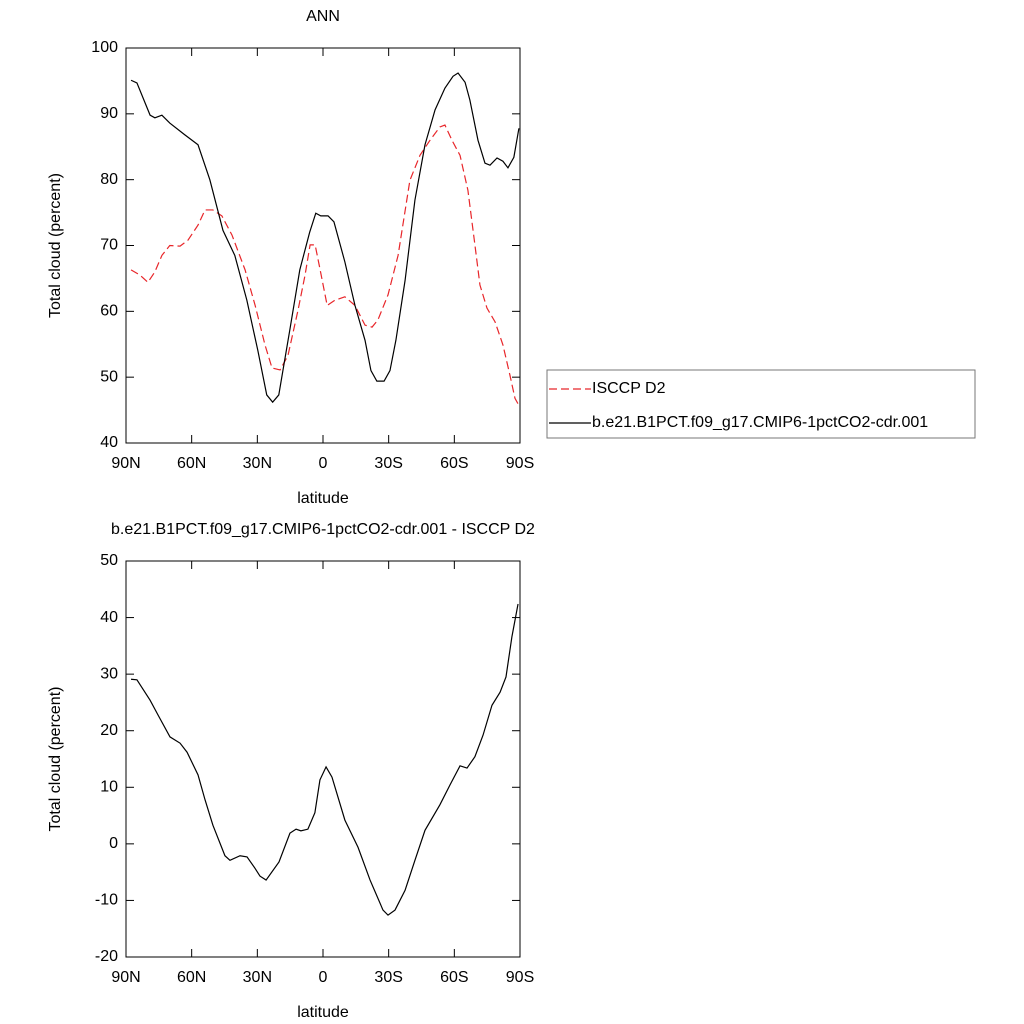  What do you see at coordinates (109, 311) in the screenshot?
I see `y-tick-label: 60` at bounding box center [109, 311].